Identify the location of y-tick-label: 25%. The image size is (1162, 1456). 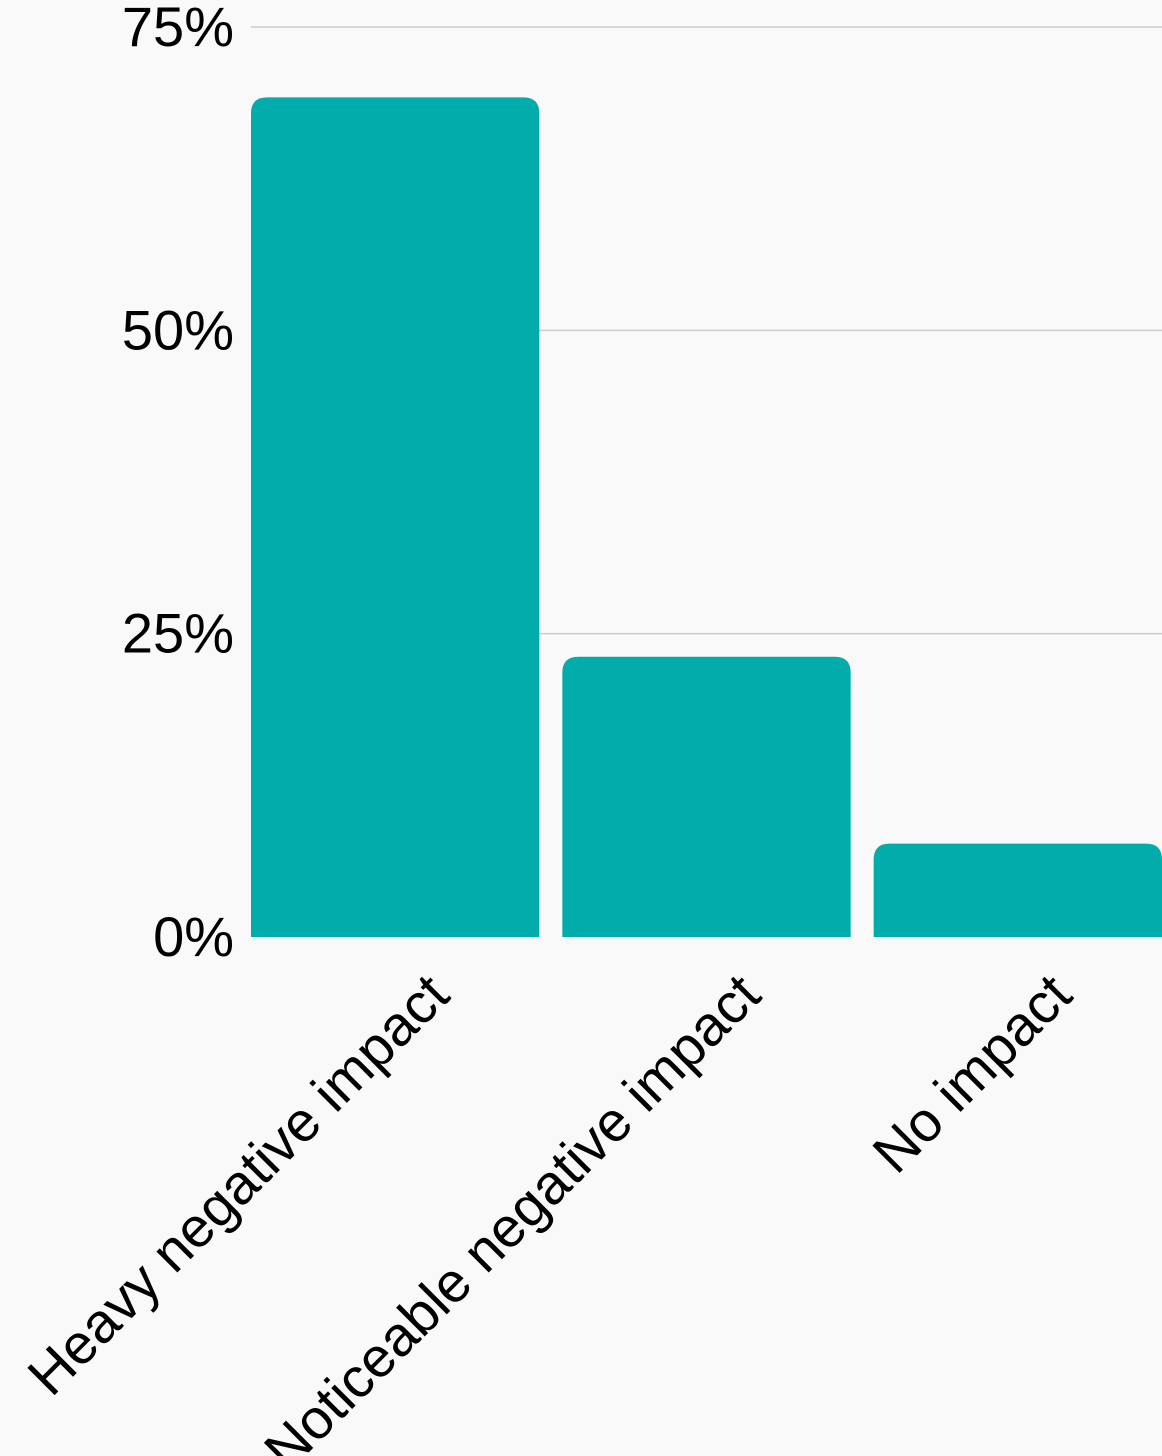
(178, 633).